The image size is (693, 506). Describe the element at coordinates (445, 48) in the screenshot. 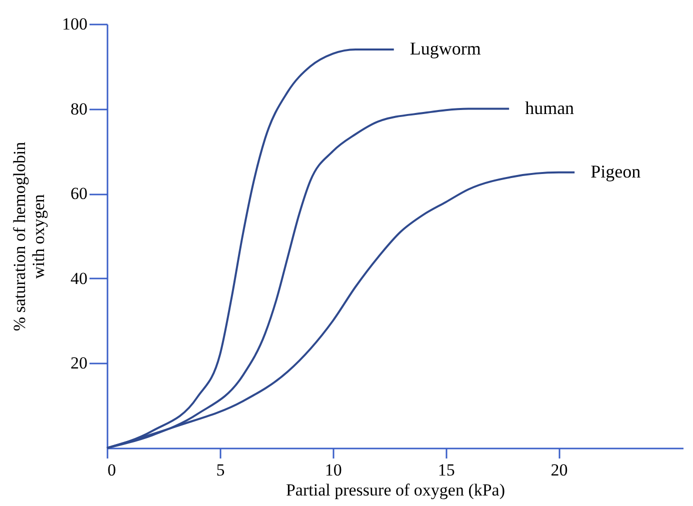

I see `series-label: Lugworm` at that location.